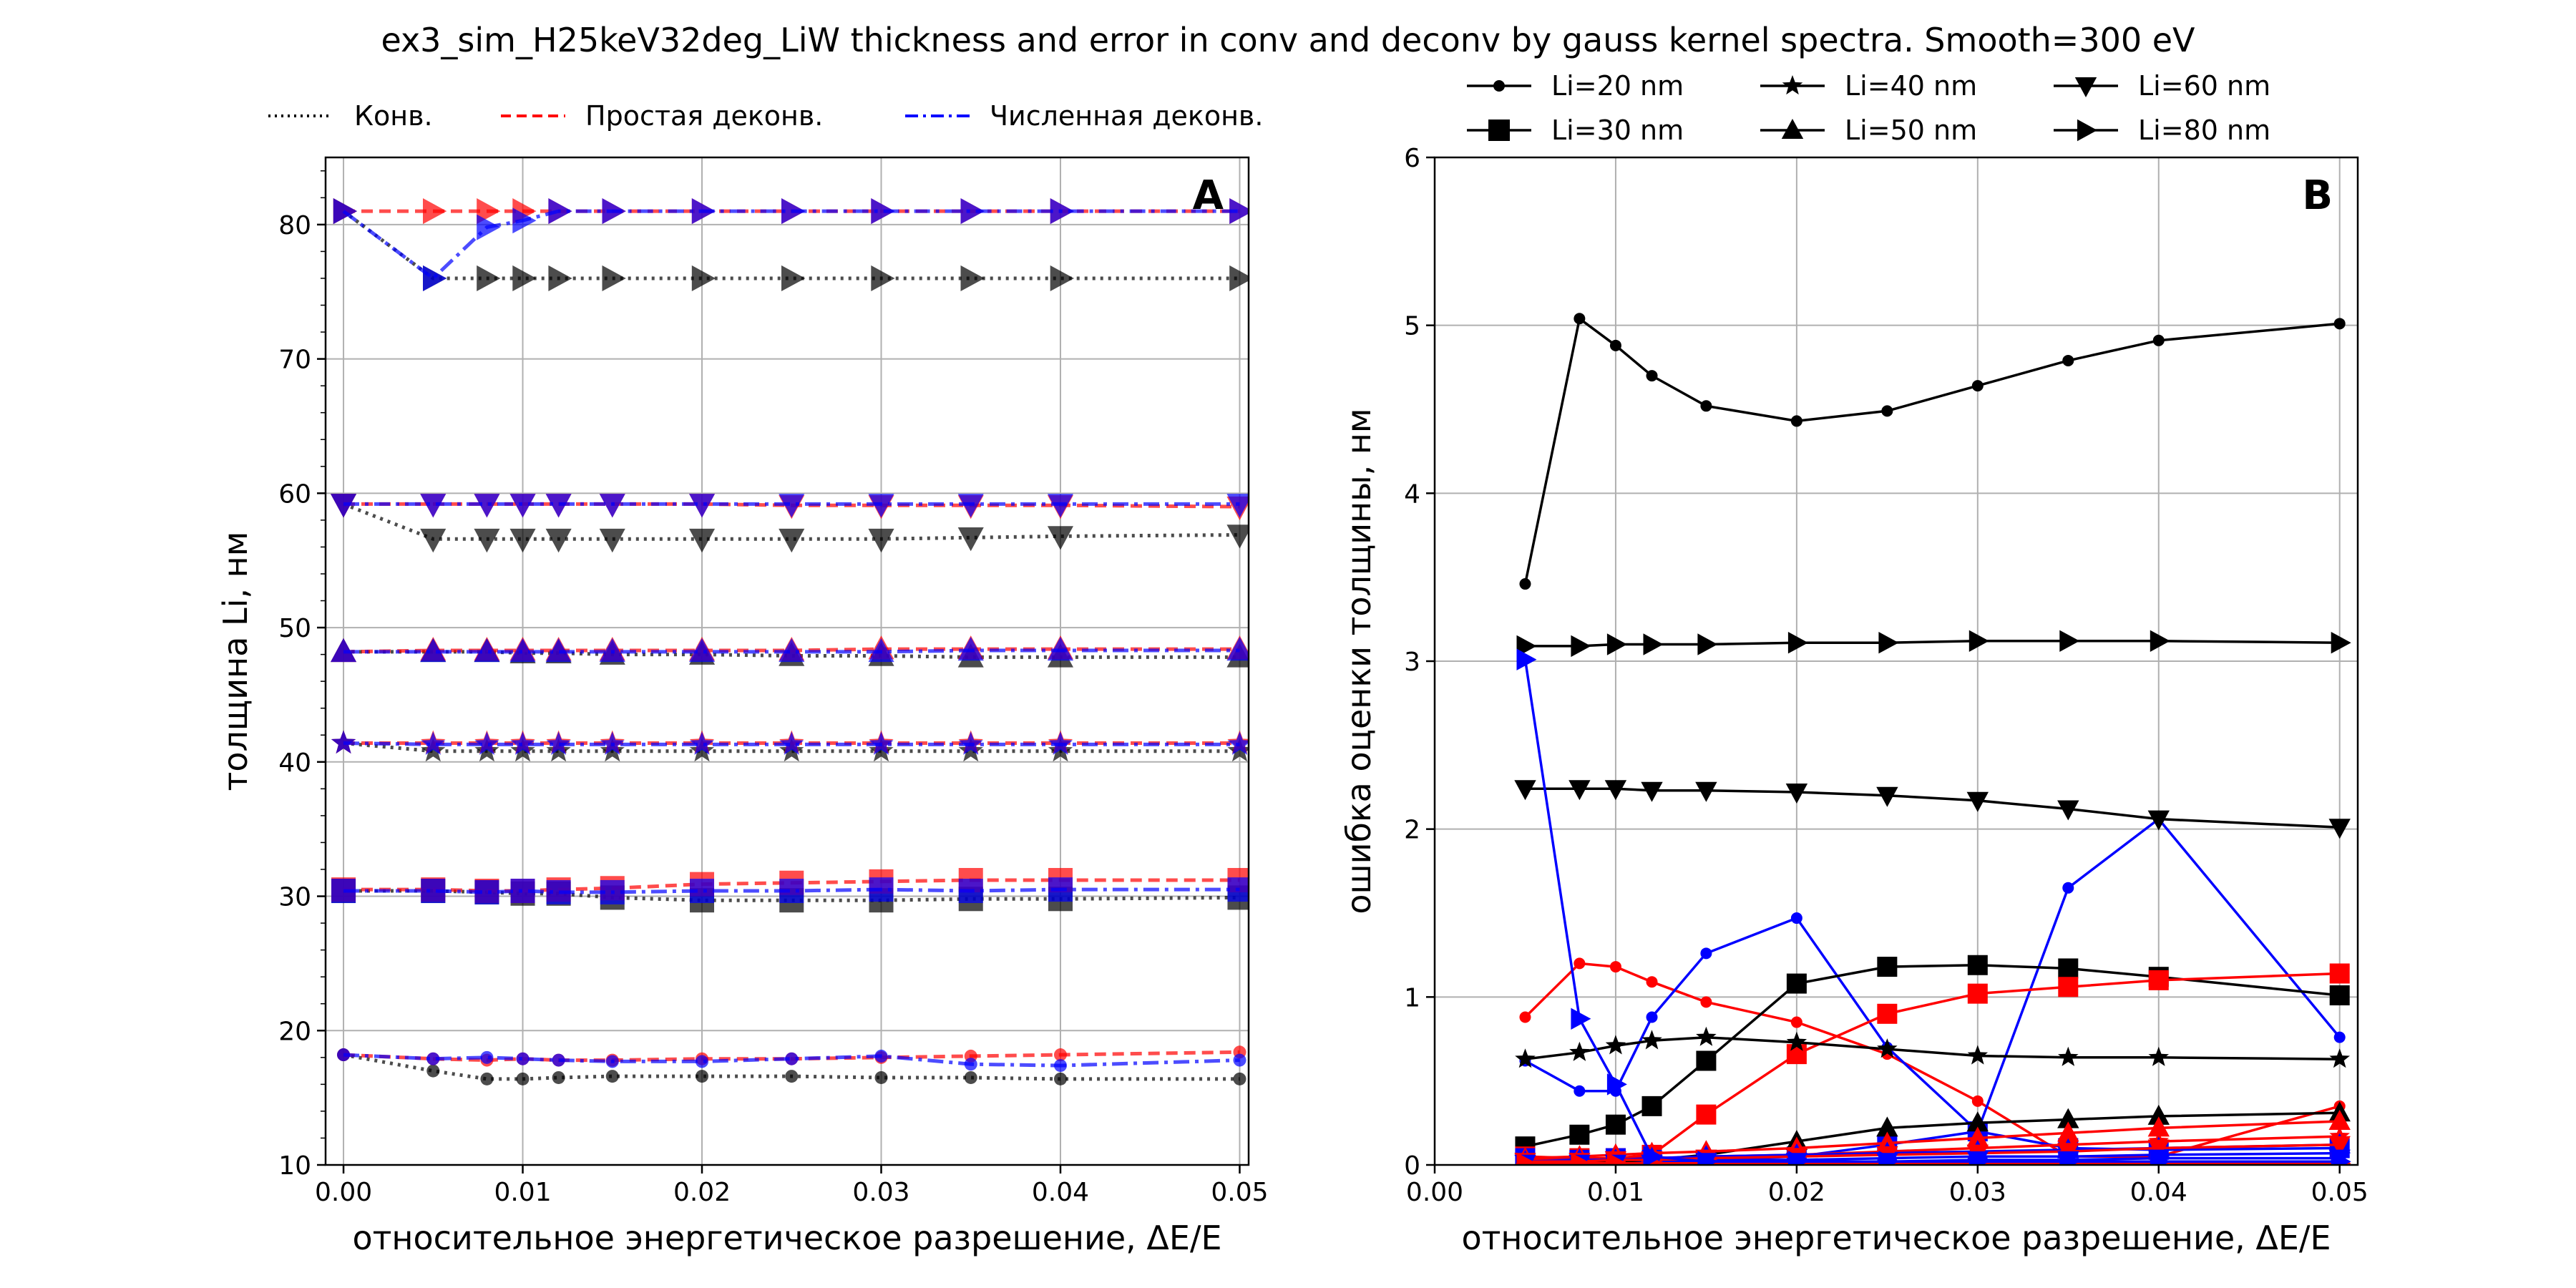 This screenshot has height=1288, width=2576. Describe the element at coordinates (235, 661) in the screenshot. I see `y-axis-label: толщина Li, нм` at that location.